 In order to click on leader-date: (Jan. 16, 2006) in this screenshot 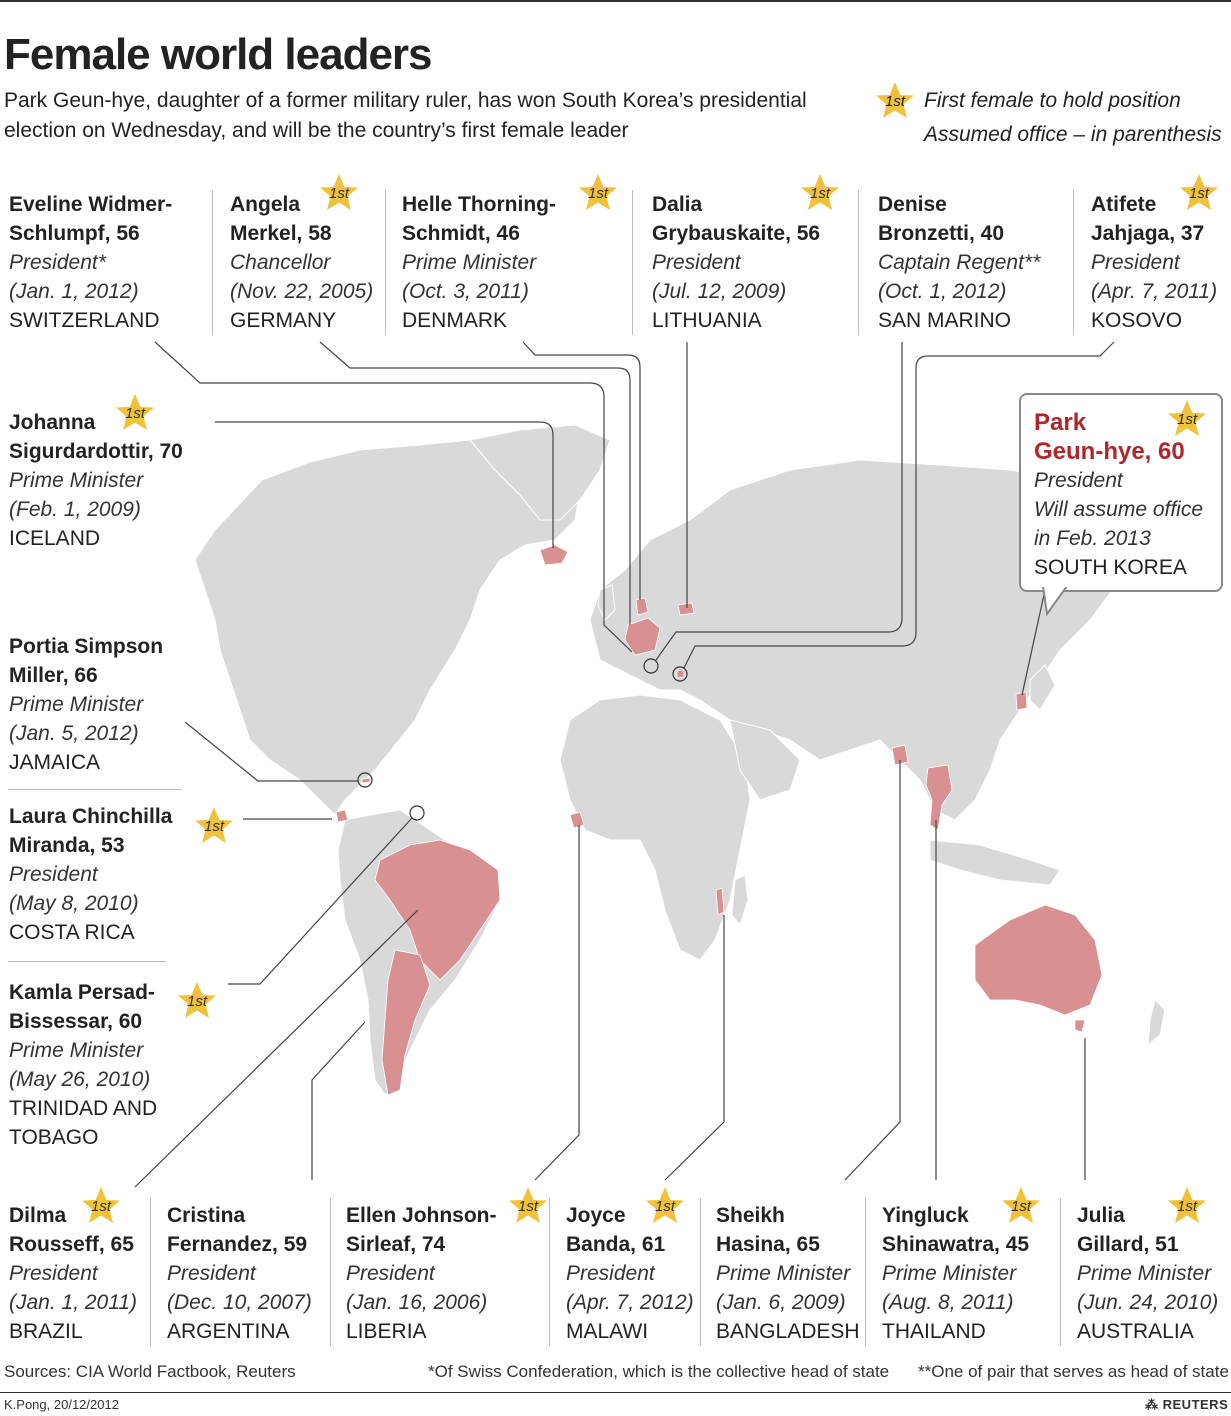, I will do `click(417, 1302)`.